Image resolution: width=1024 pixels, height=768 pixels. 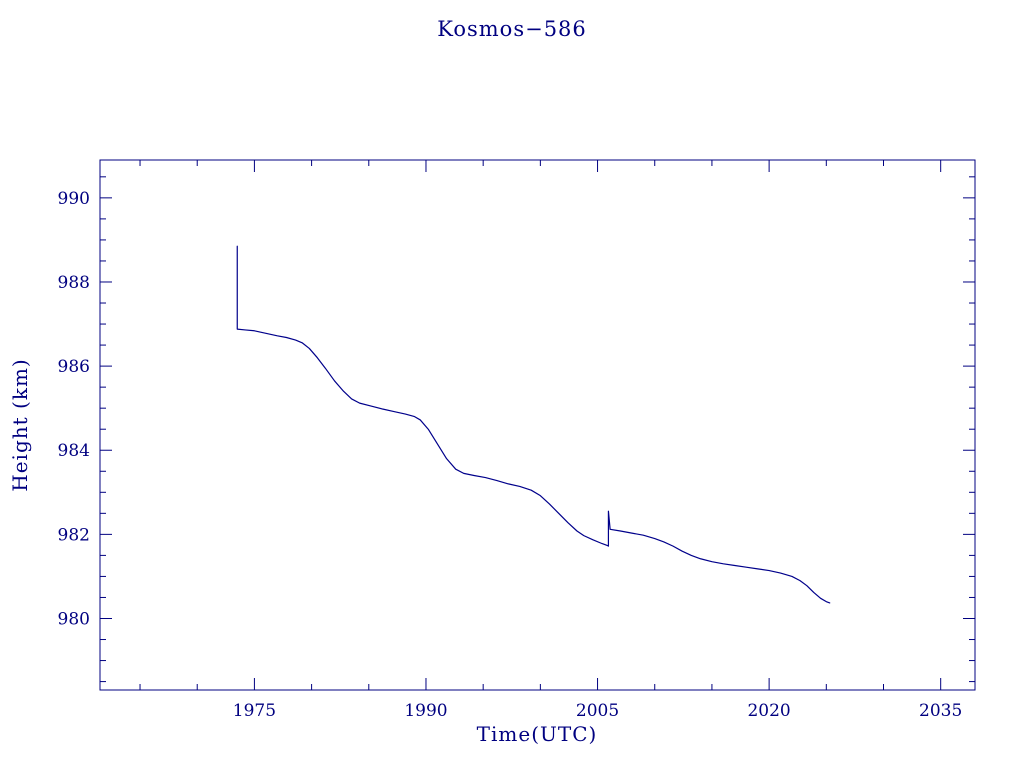 I want to click on chart-title: Kosmos−586, so click(x=512, y=29).